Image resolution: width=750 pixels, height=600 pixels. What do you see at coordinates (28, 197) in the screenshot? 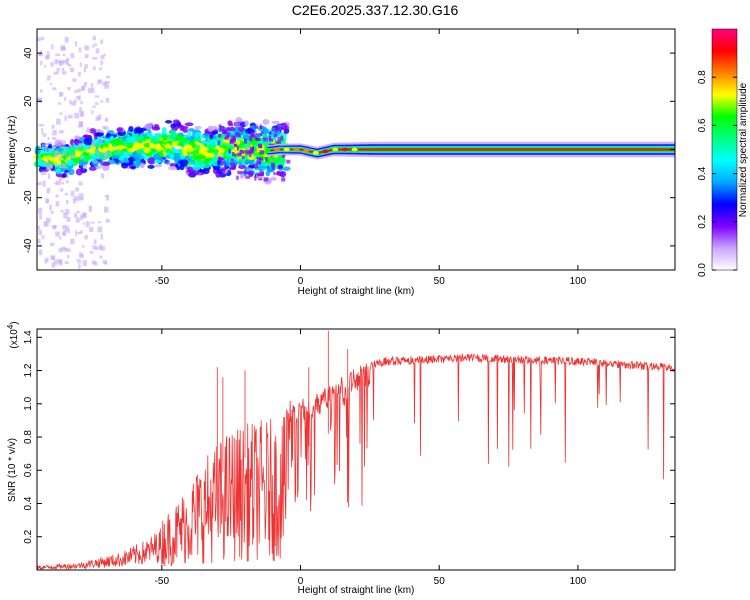
I see `spectrogram-y-tick-label: -20` at bounding box center [28, 197].